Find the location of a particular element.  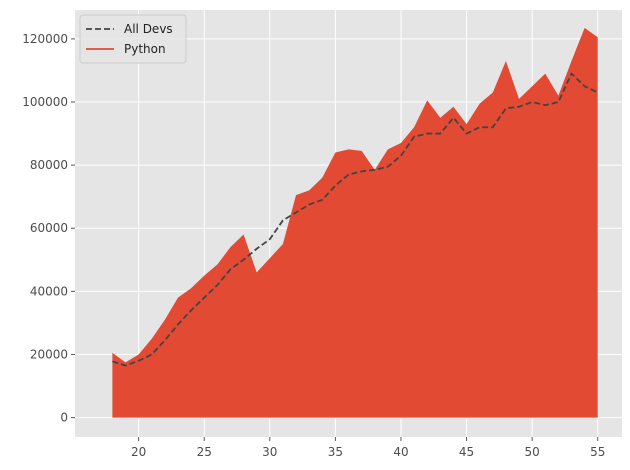

legend-all-devs-label: All Devs is located at coordinates (148, 29).